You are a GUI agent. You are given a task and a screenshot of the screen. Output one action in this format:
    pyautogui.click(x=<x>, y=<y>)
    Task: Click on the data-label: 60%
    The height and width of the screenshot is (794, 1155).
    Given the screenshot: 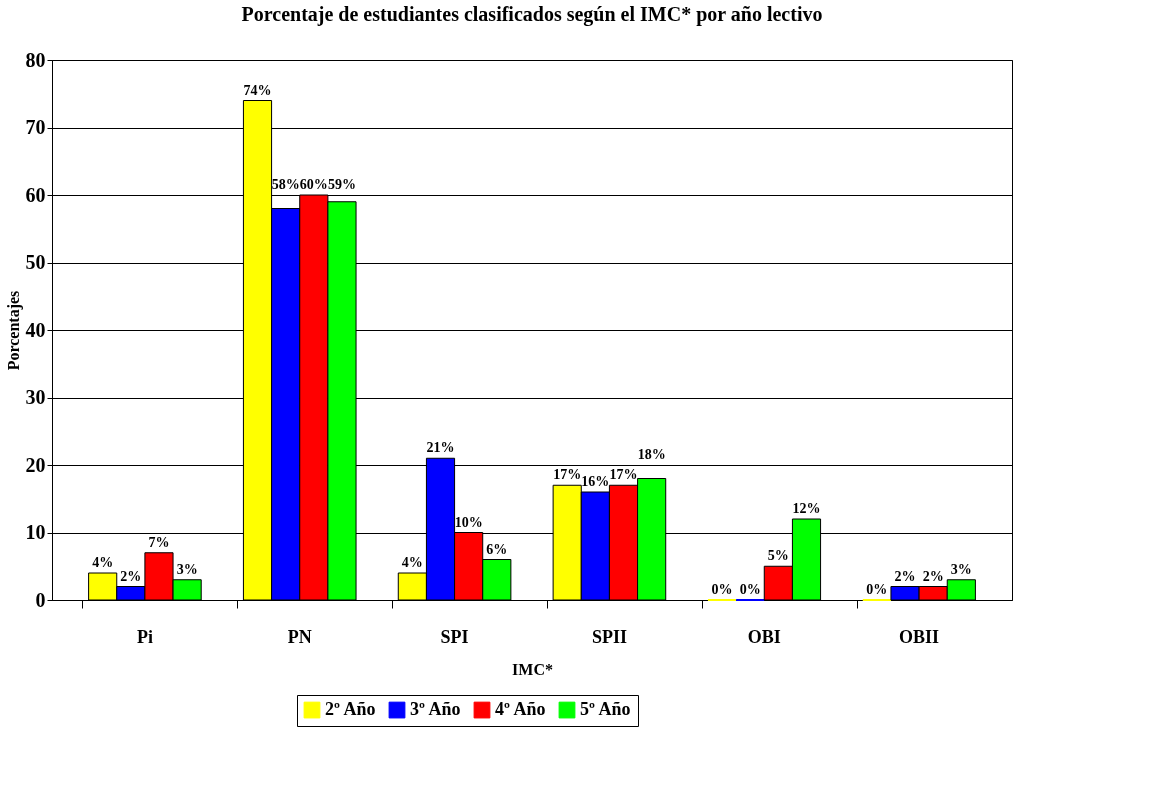 What is the action you would take?
    pyautogui.click(x=313, y=184)
    